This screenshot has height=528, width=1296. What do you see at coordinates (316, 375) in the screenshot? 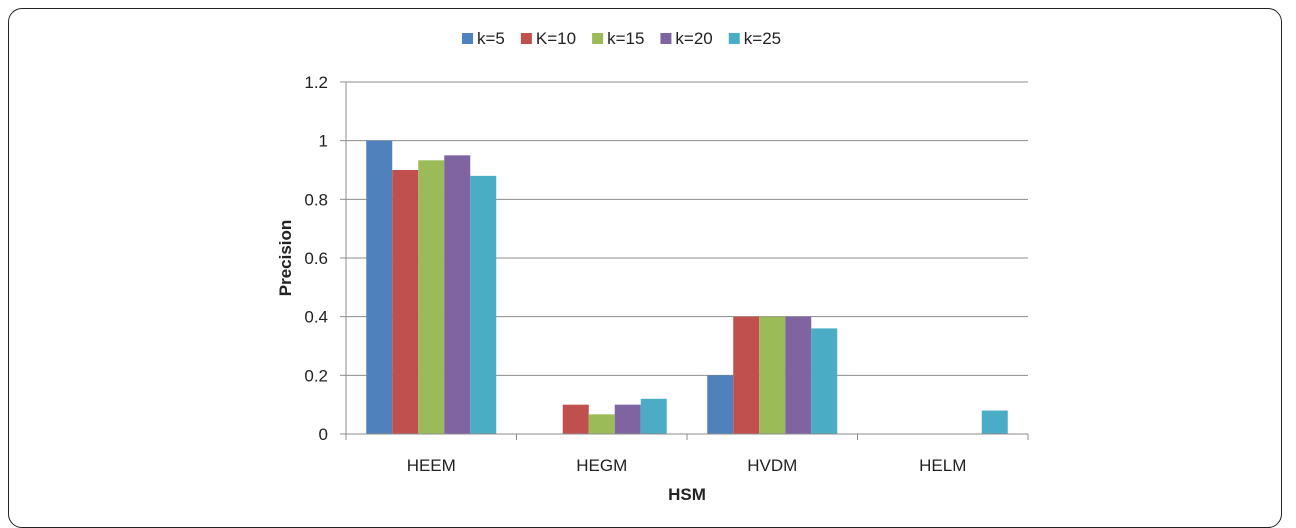
I see `y-tick-label: 0.2` at bounding box center [316, 375].